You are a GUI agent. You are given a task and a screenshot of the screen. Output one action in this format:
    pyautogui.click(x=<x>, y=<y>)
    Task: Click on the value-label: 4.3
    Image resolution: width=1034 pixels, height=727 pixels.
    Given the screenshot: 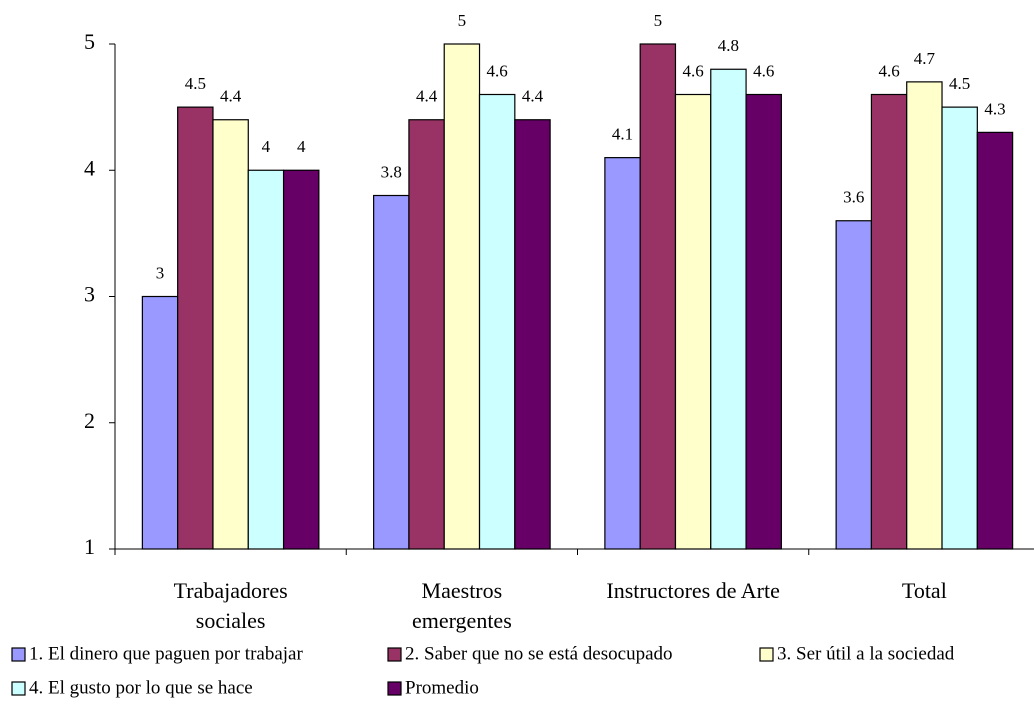 What is the action you would take?
    pyautogui.click(x=994, y=108)
    